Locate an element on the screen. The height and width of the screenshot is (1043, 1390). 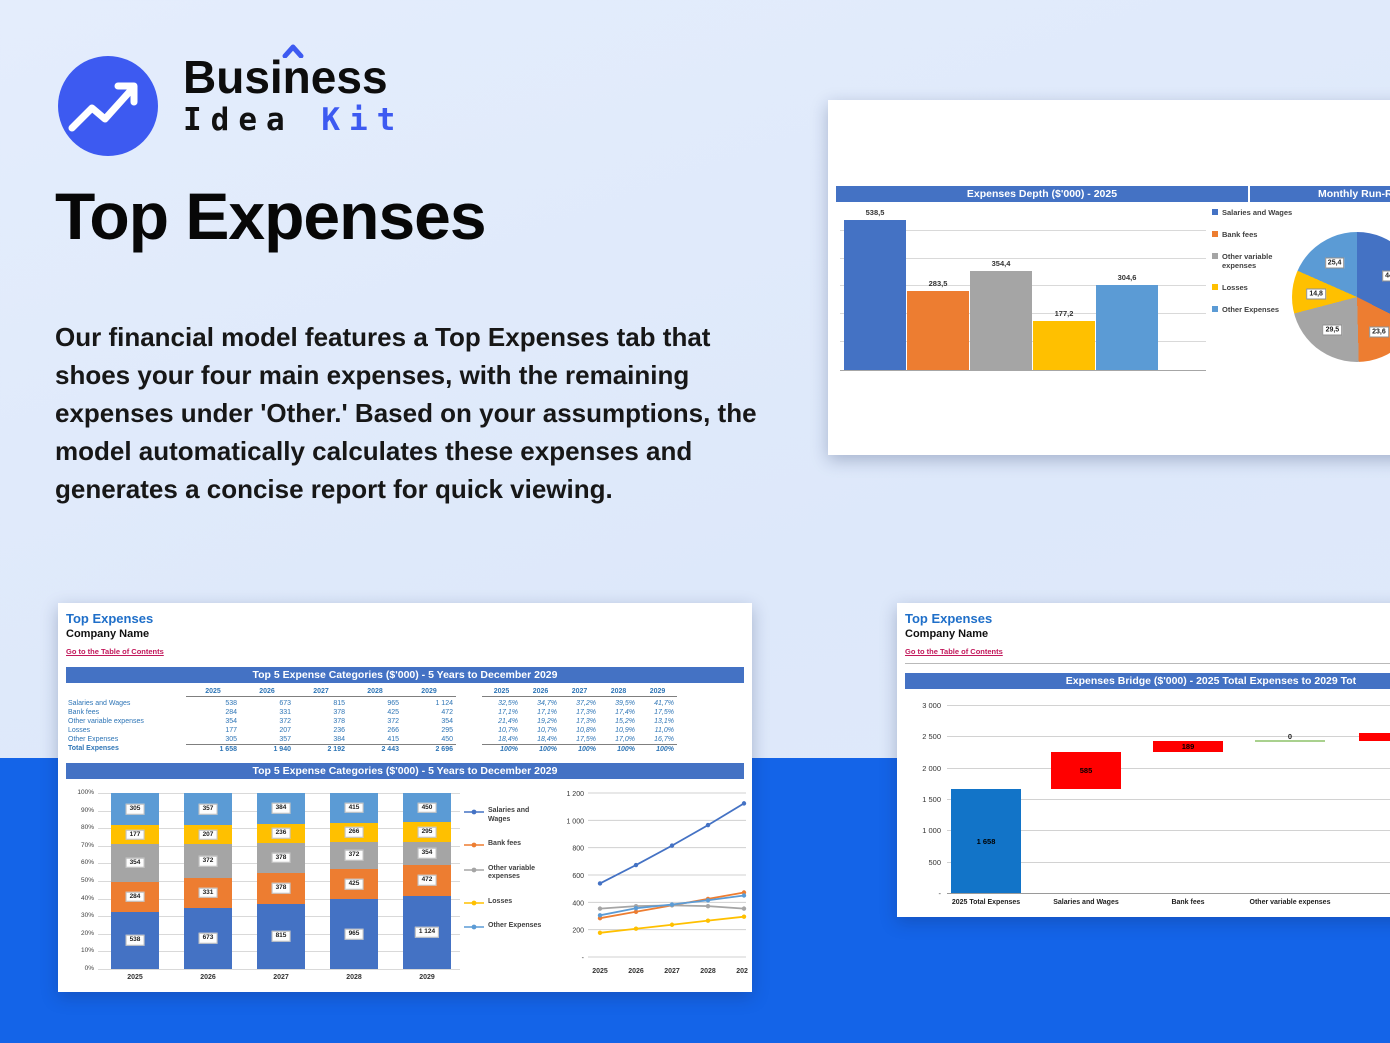
legend-item: Losses is located at coordinates (504, 902).